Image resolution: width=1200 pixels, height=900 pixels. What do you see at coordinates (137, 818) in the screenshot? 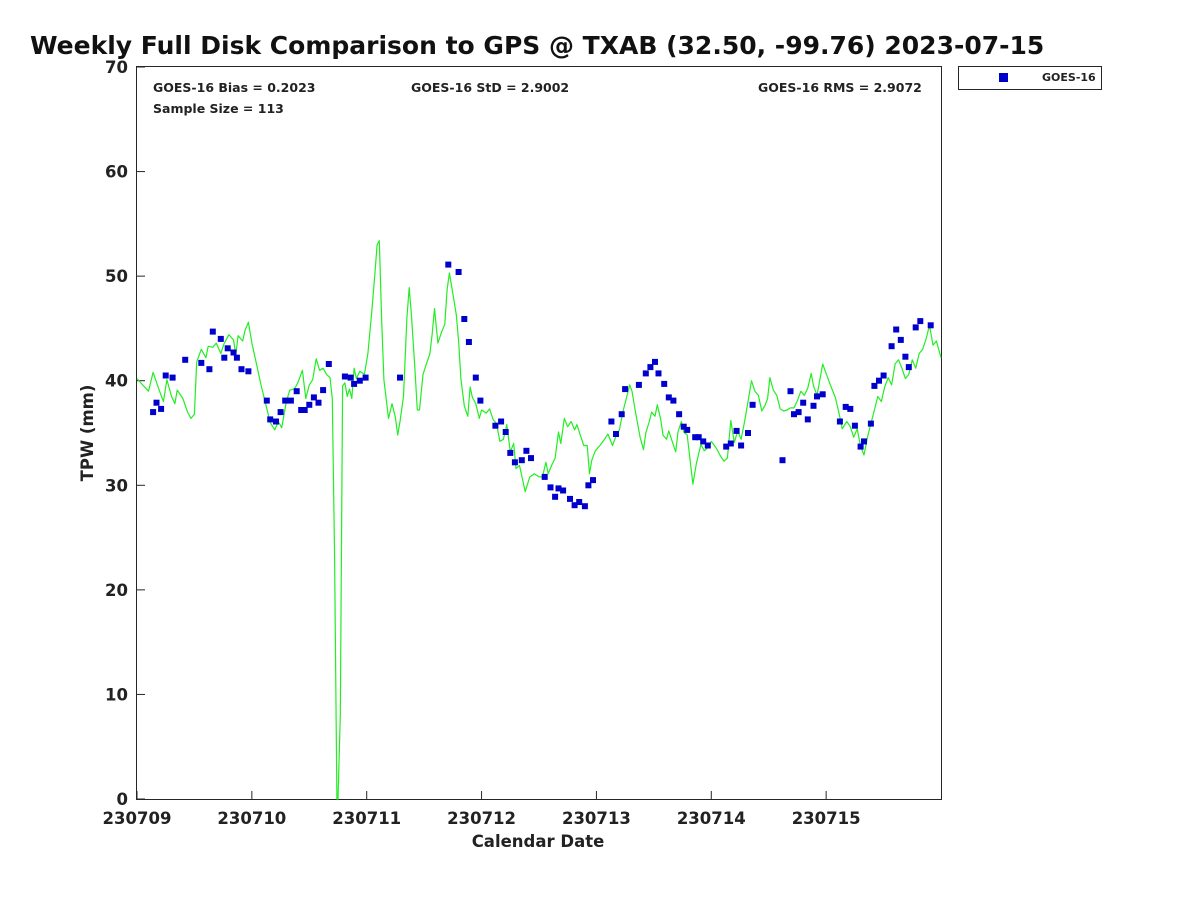
I see `x-tick-label: 230709` at bounding box center [137, 818].